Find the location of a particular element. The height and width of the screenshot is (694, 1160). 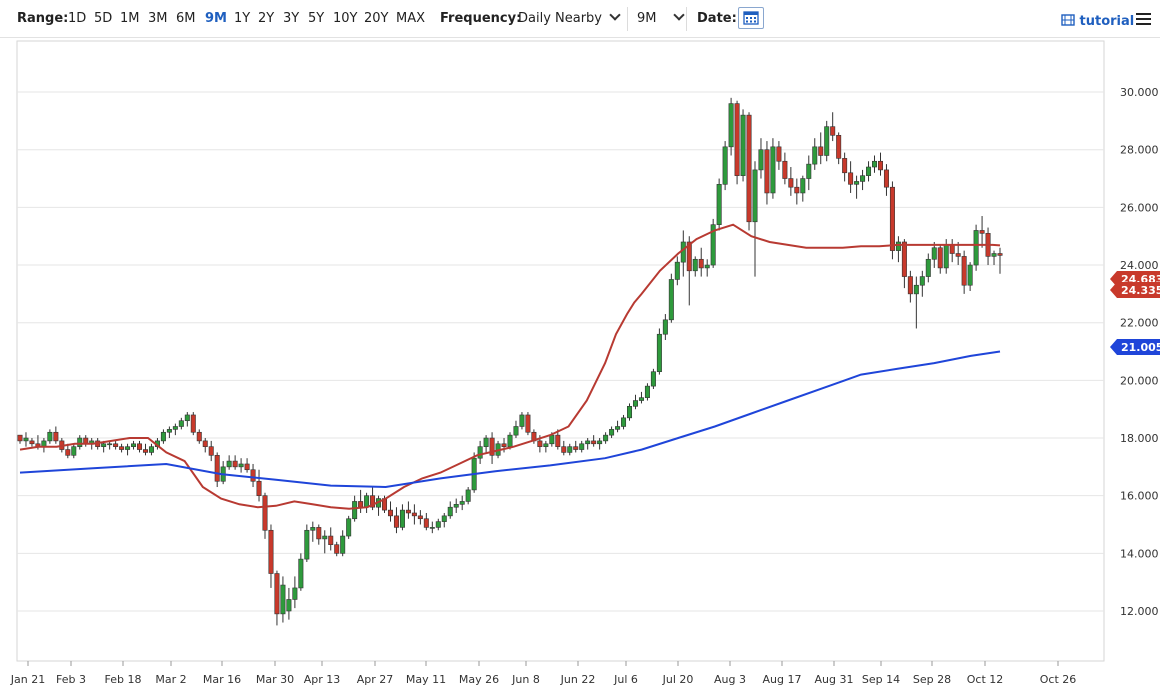

y-tick-label: 24.000 is located at coordinates (1139, 265).